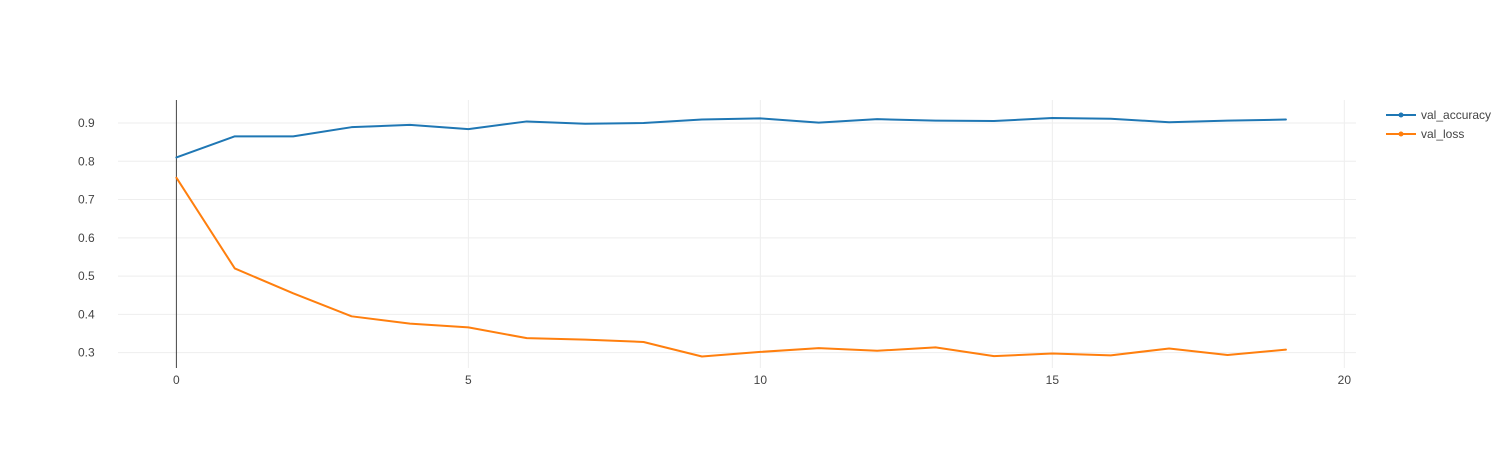 Image resolution: width=1510 pixels, height=455 pixels. I want to click on legend-item-val-loss: val_loss, so click(1425, 134).